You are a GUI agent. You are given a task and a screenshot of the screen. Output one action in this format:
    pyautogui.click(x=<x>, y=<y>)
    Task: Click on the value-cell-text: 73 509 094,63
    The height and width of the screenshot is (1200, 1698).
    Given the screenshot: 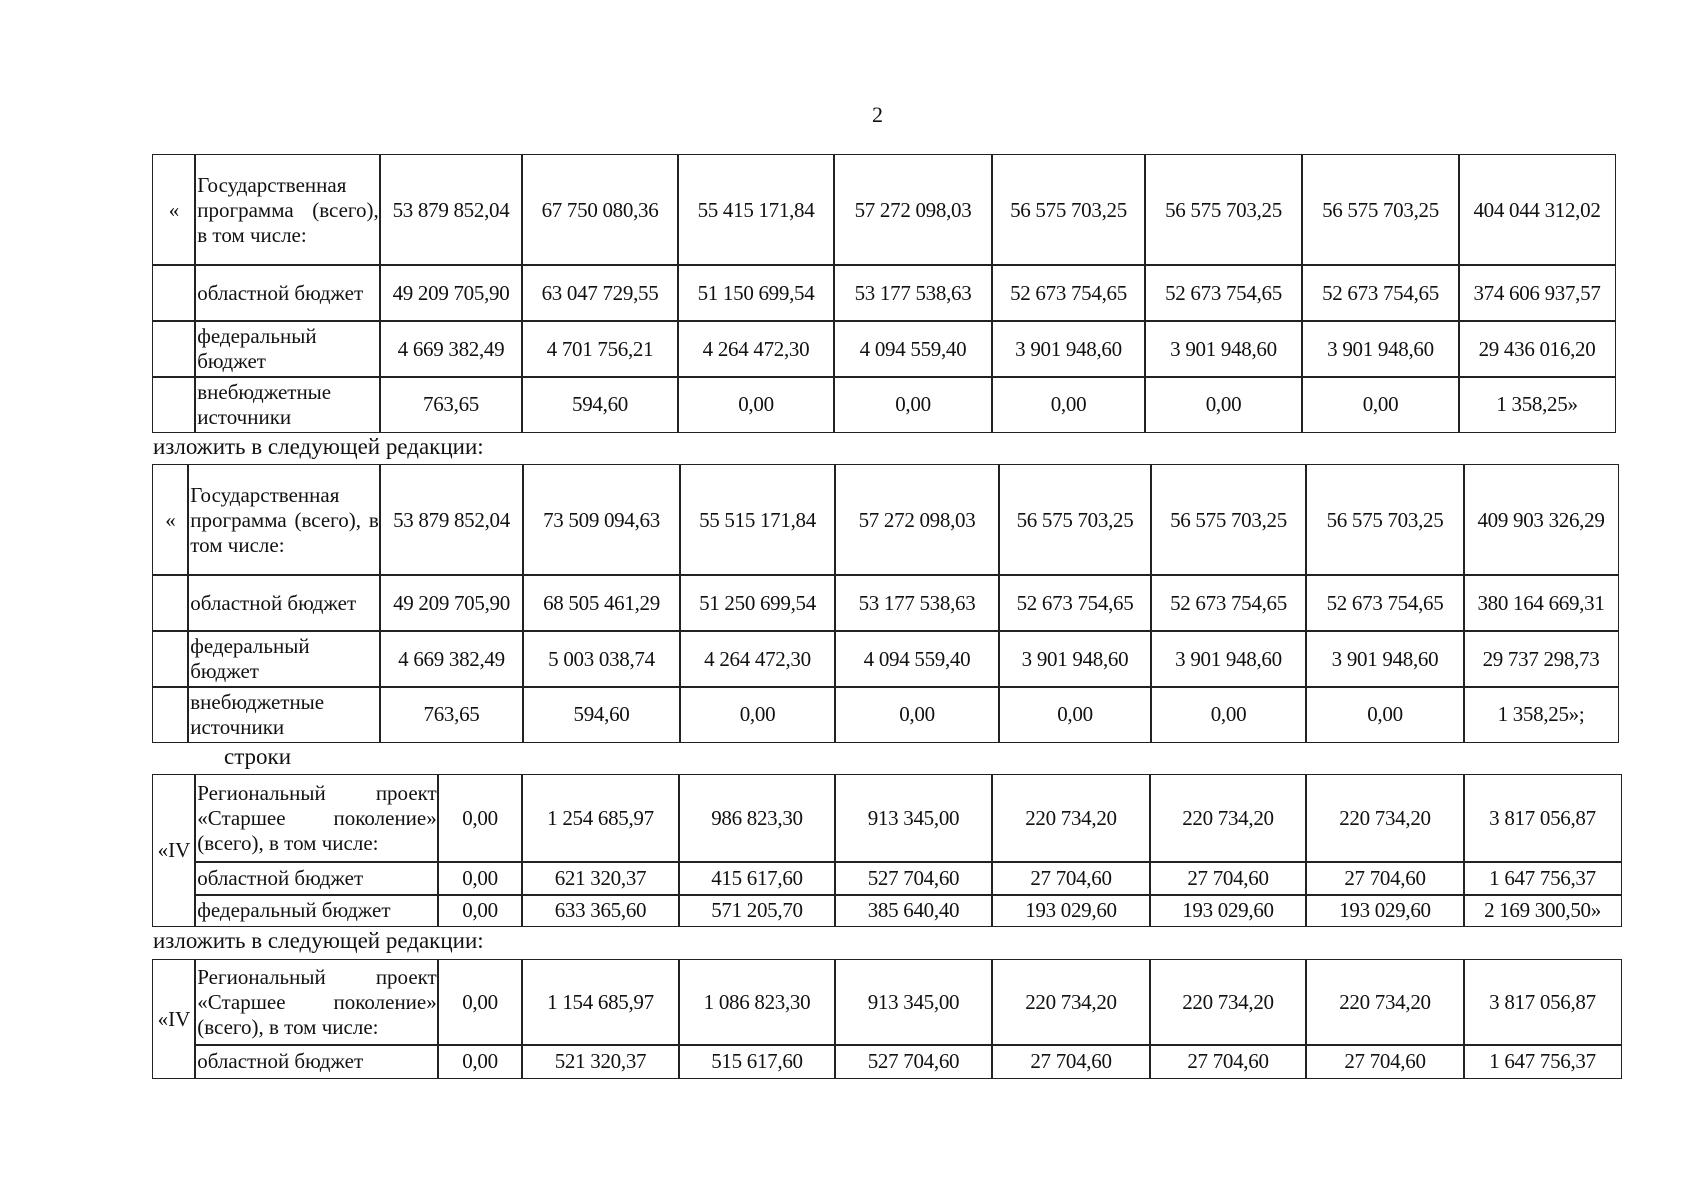 What is the action you would take?
    pyautogui.click(x=601, y=519)
    